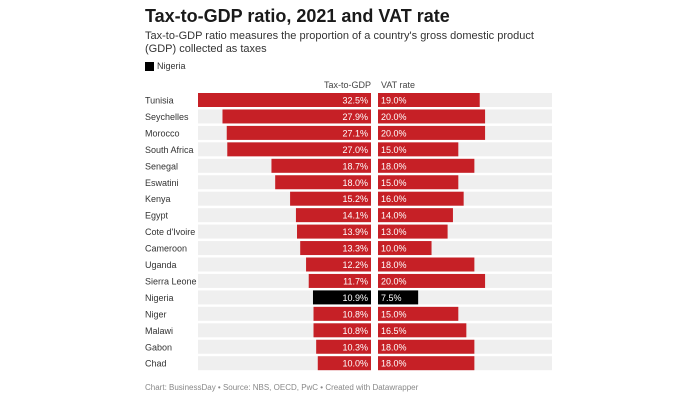 This screenshot has height=400, width=700. I want to click on chart-title: Tax-to-GDP ratio, 2021 and VAT rate, so click(297, 16).